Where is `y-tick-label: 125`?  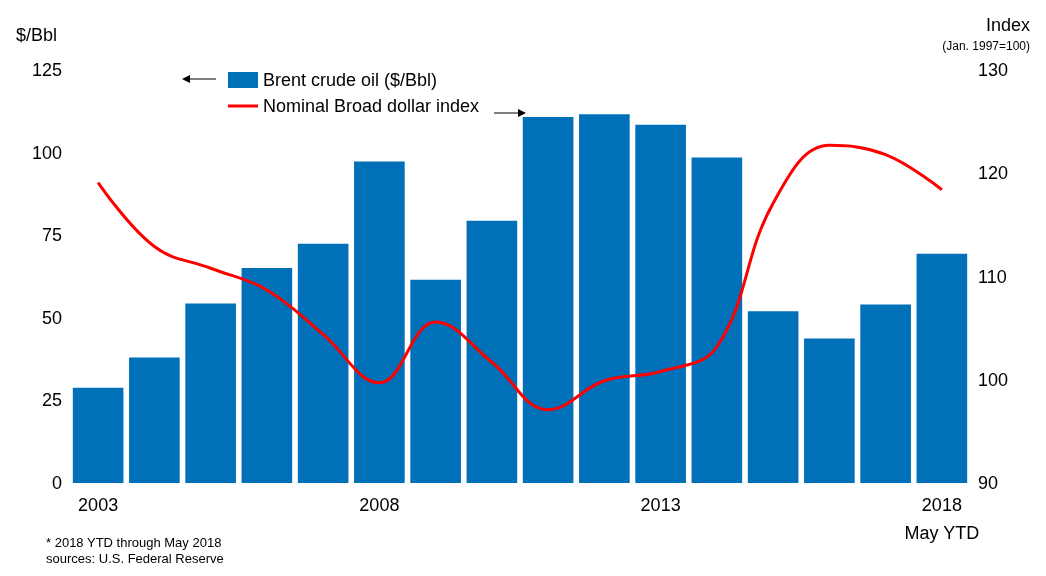 y-tick-label: 125 is located at coordinates (46, 70).